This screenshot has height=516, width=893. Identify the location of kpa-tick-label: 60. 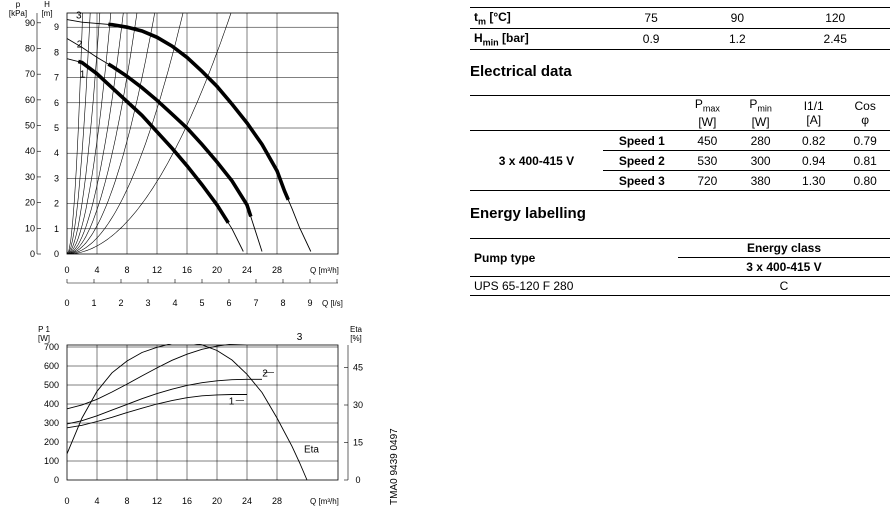
(30, 100).